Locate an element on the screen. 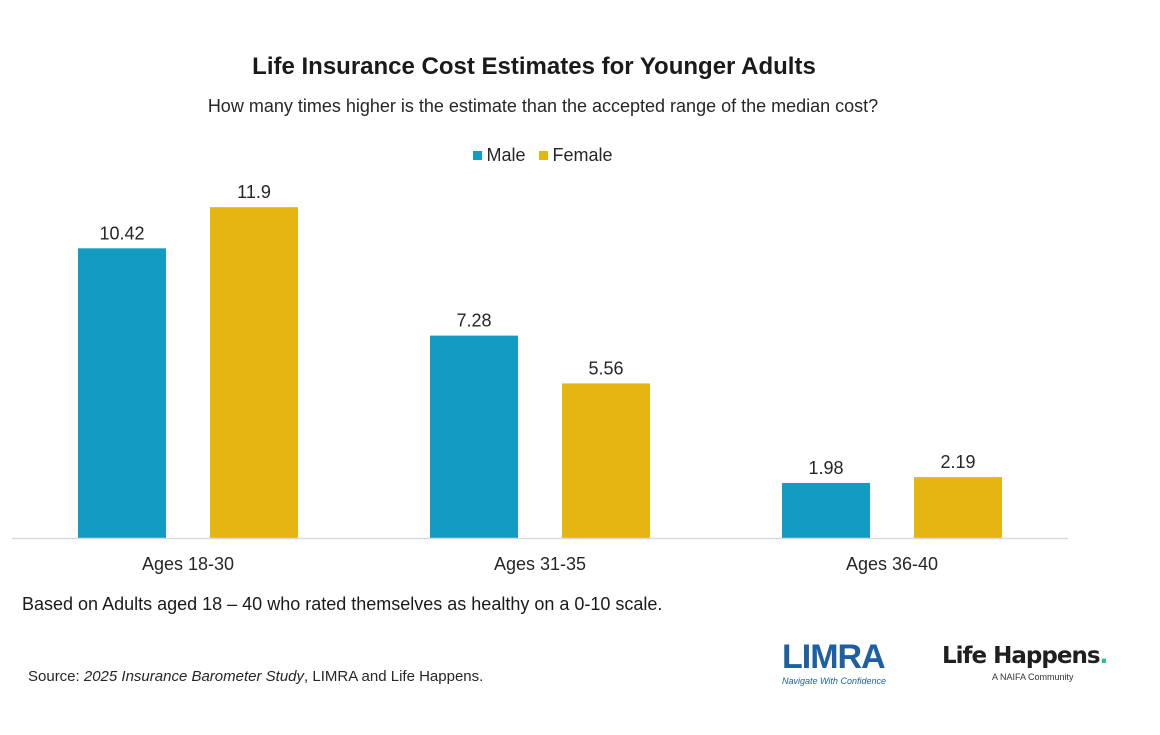 The image size is (1160, 735). legend-item-female: Female is located at coordinates (576, 155).